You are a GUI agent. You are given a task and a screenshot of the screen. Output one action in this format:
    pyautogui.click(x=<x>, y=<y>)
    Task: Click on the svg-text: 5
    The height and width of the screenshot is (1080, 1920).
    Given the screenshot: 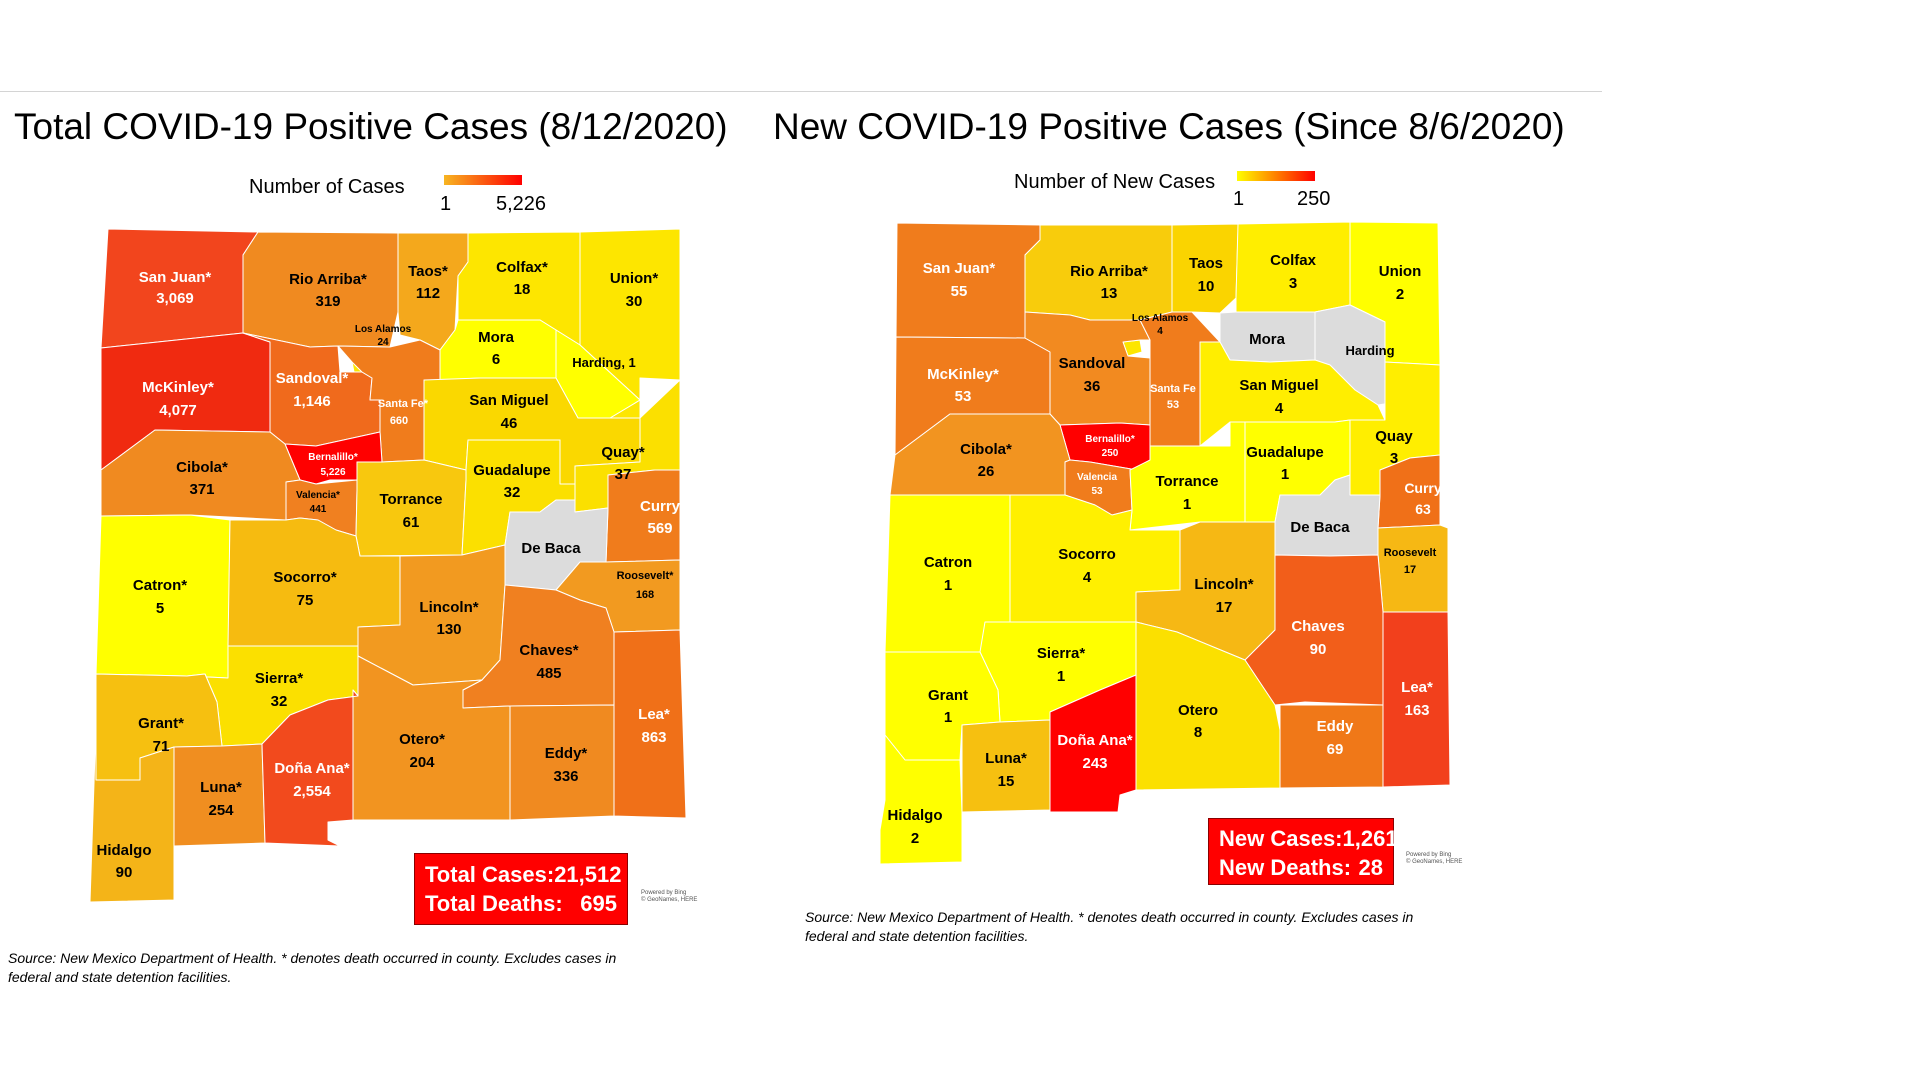 What is the action you would take?
    pyautogui.click(x=160, y=608)
    